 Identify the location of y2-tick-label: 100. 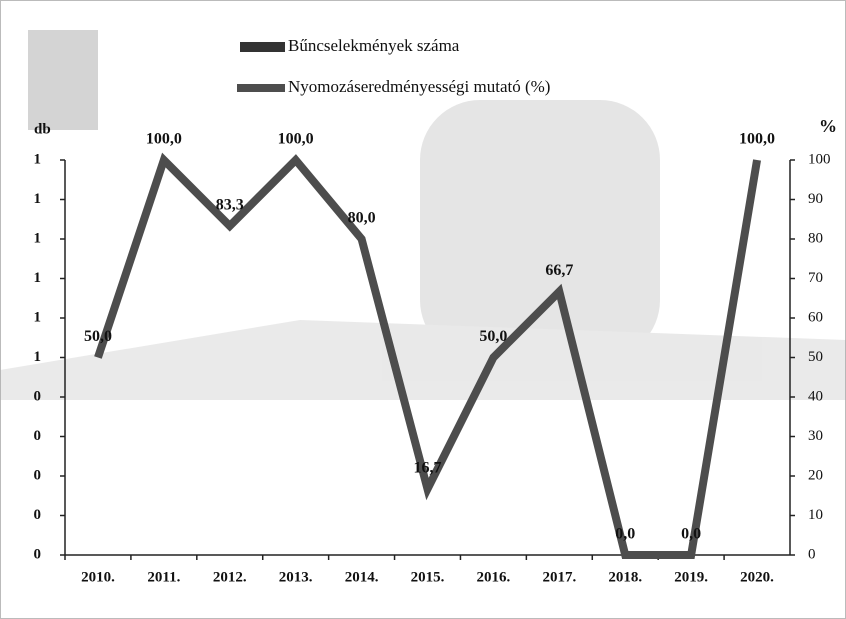
(819, 159).